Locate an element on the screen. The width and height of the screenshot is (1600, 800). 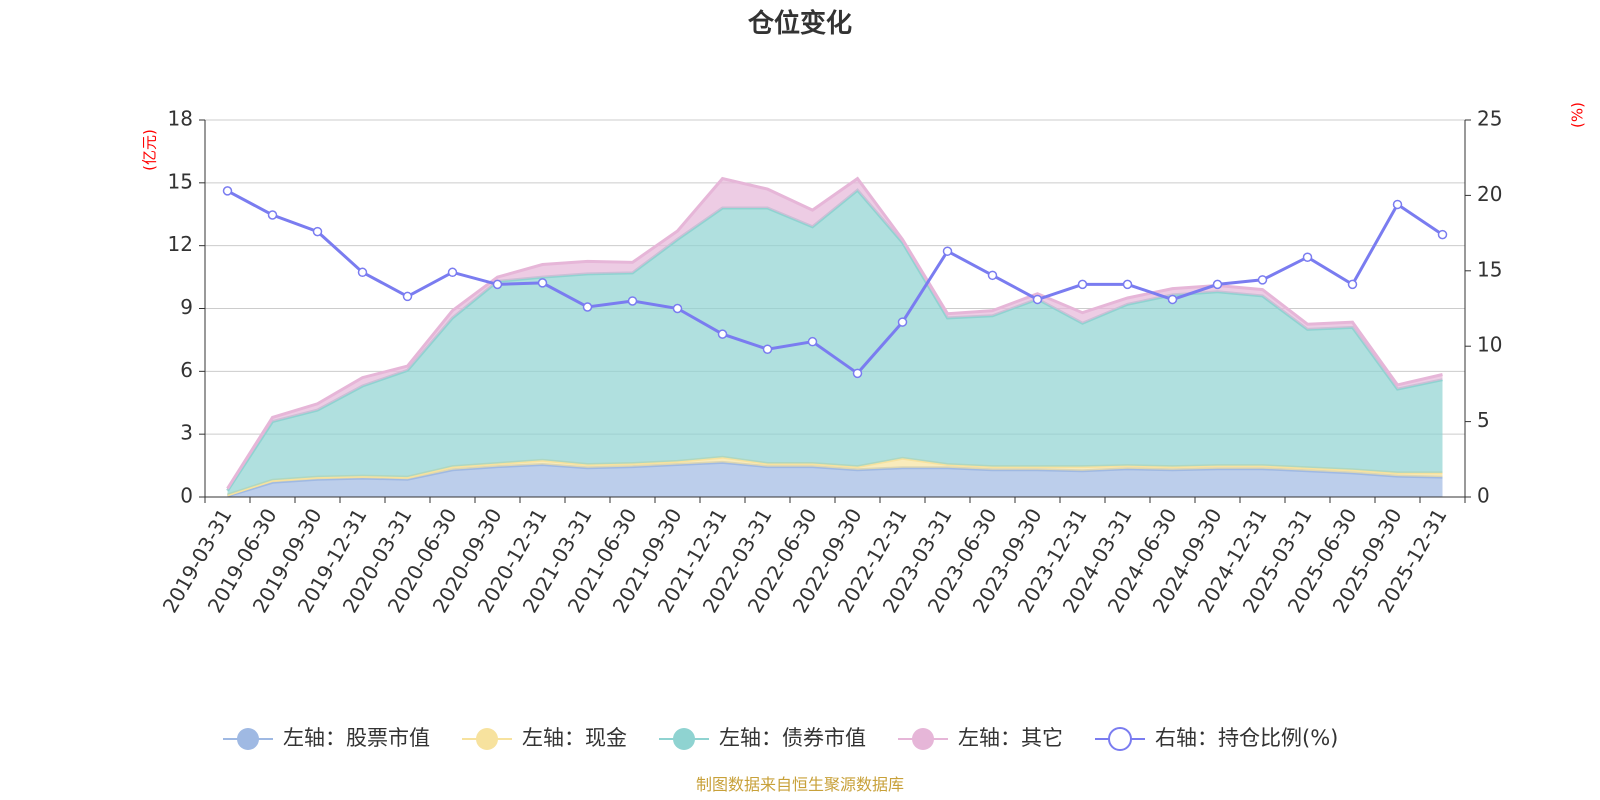
legend: 左轴：股票市值 左轴：现金 左轴：债券市值 左轴：其它 右轴：持仓比例(%) is located at coordinates (780, 738).